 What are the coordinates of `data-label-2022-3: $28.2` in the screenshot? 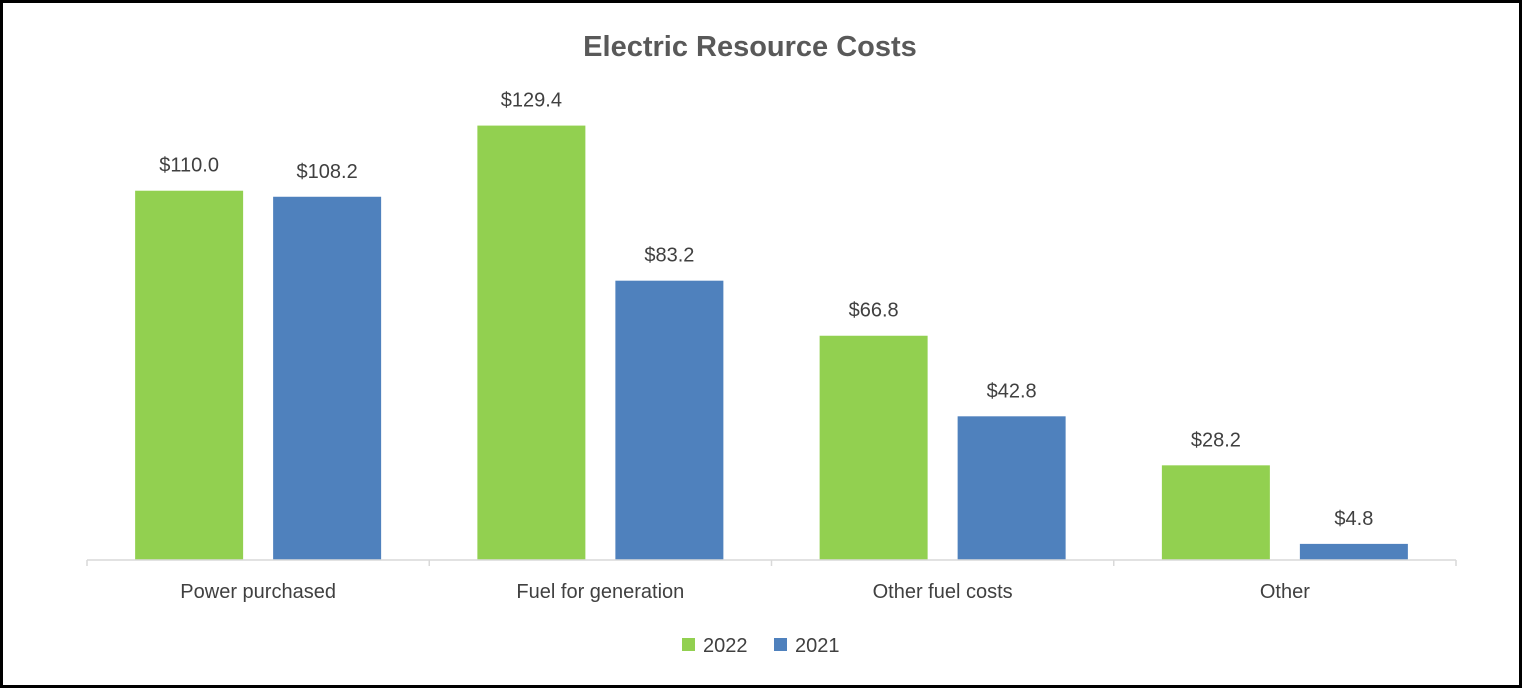 It's located at (1216, 440).